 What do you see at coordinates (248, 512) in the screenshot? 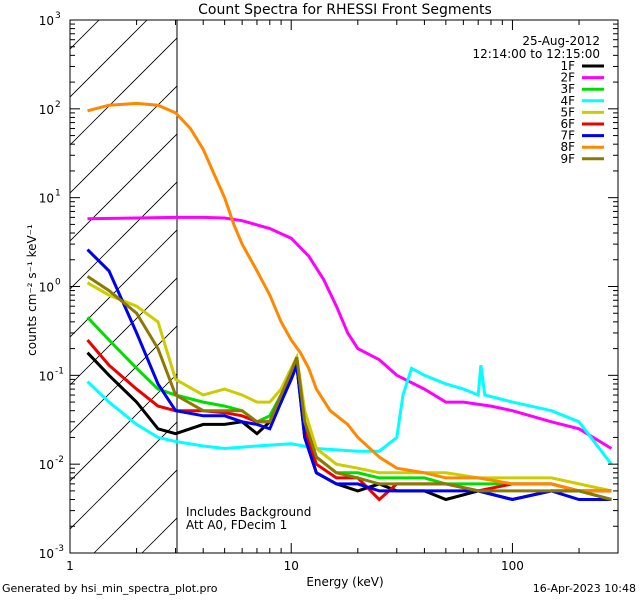
I see `annotation-background: Includes Background` at bounding box center [248, 512].